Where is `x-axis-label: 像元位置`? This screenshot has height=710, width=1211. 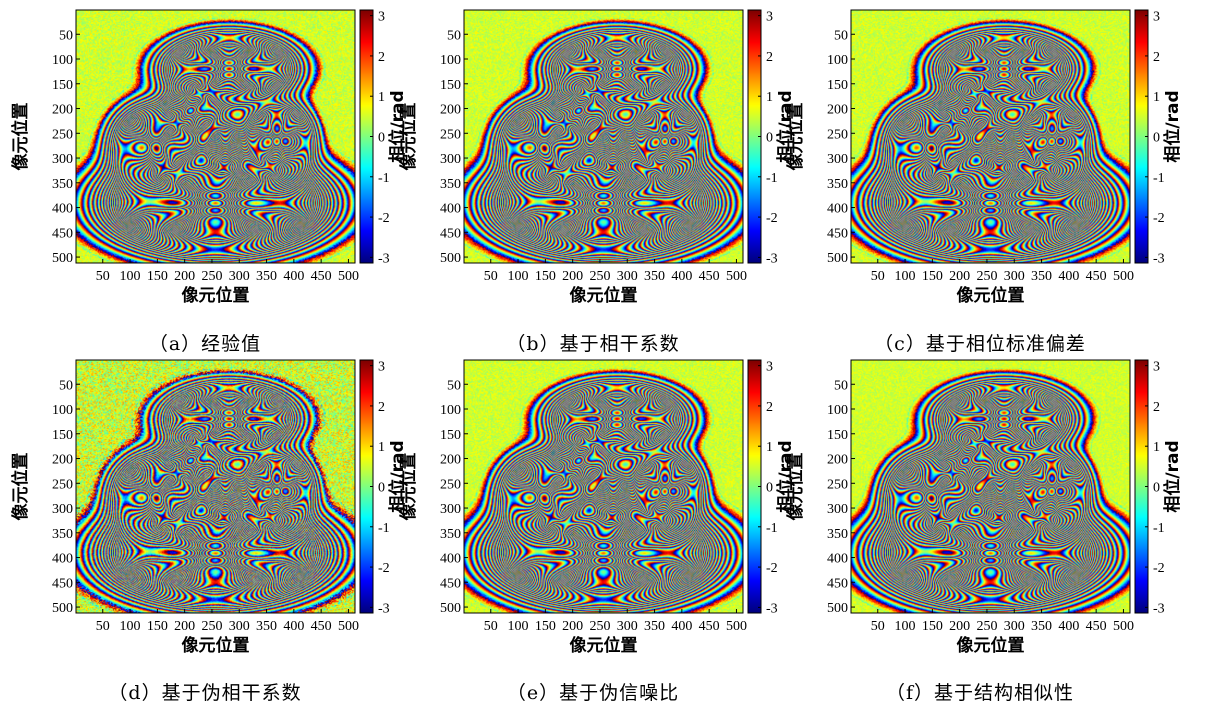 x-axis-label: 像元位置 is located at coordinates (604, 645).